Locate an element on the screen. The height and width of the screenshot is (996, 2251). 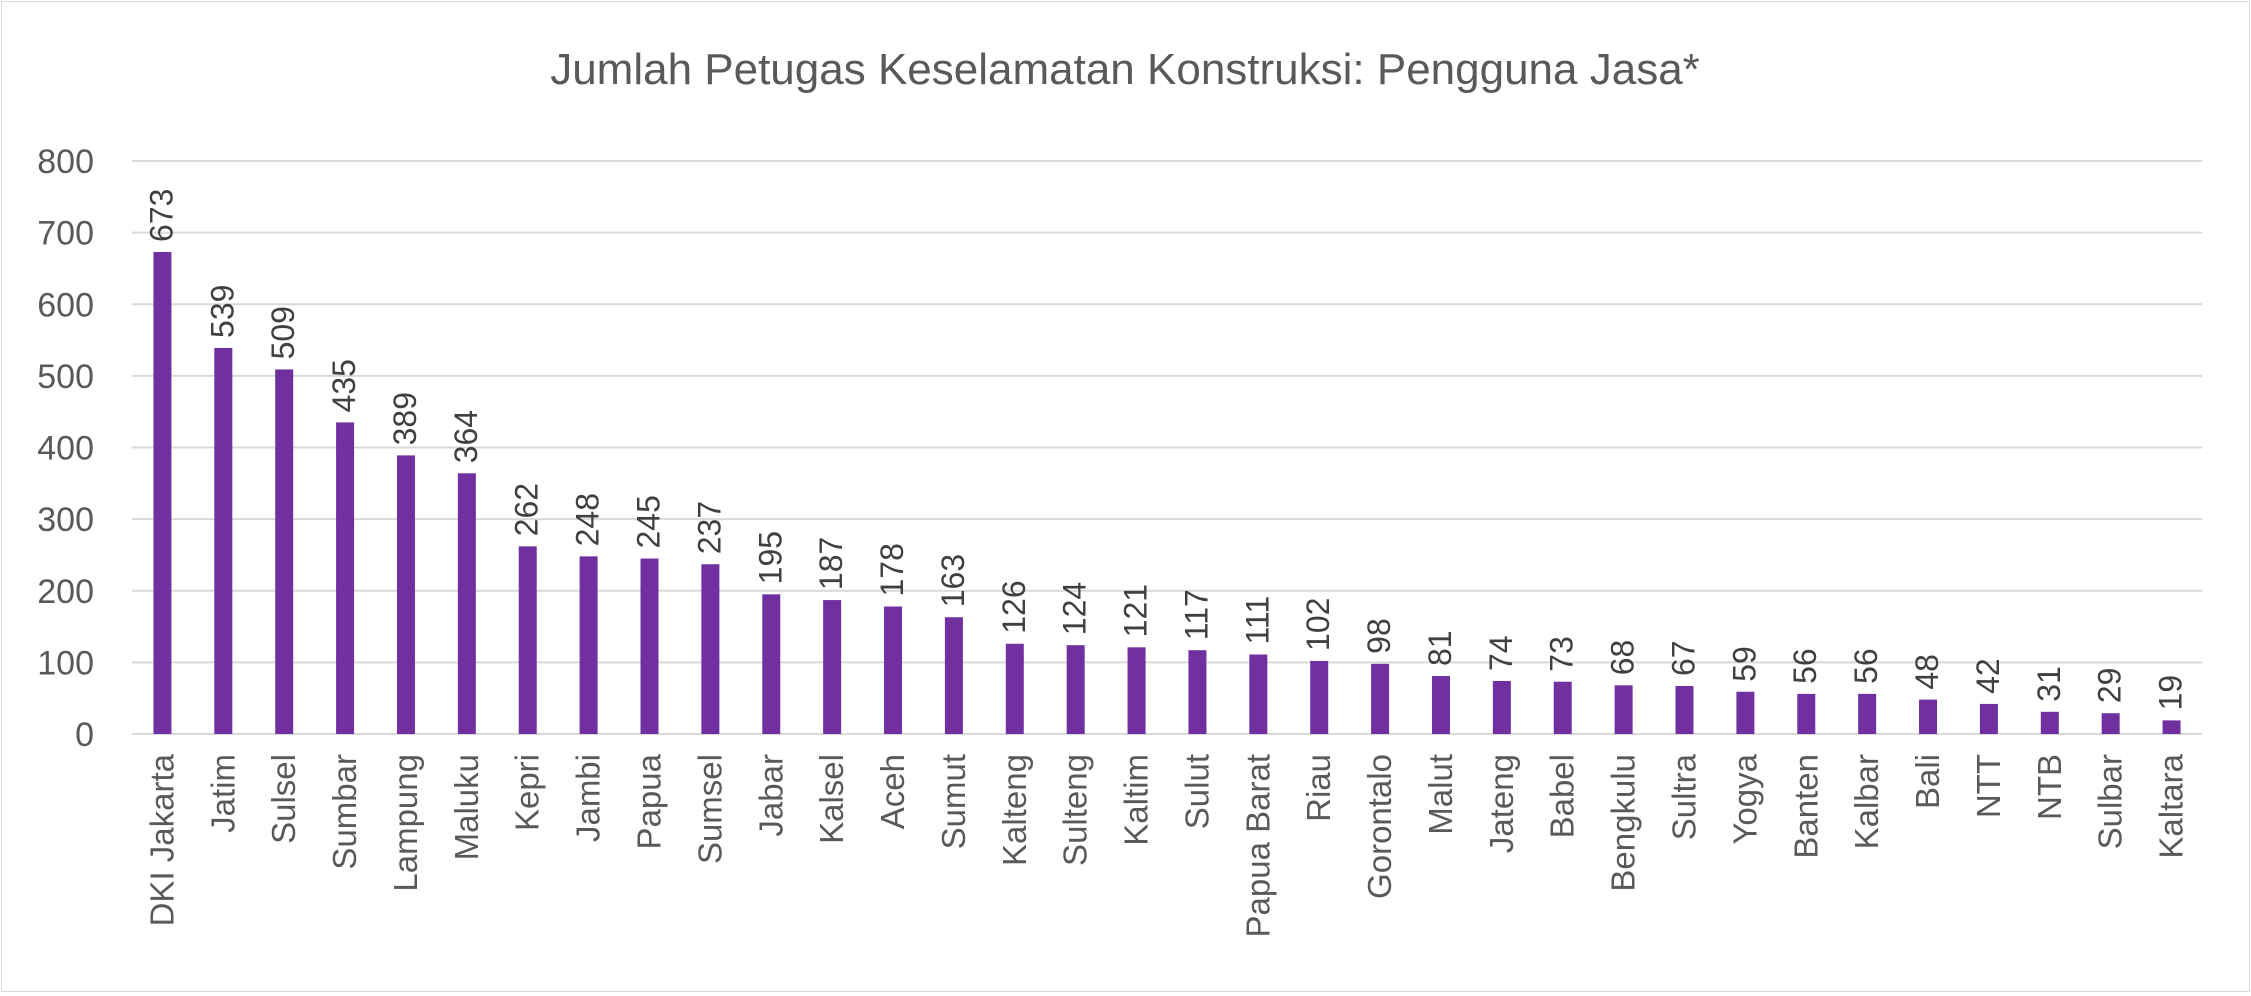
x-tick-label: Yogya is located at coordinates (1744, 798).